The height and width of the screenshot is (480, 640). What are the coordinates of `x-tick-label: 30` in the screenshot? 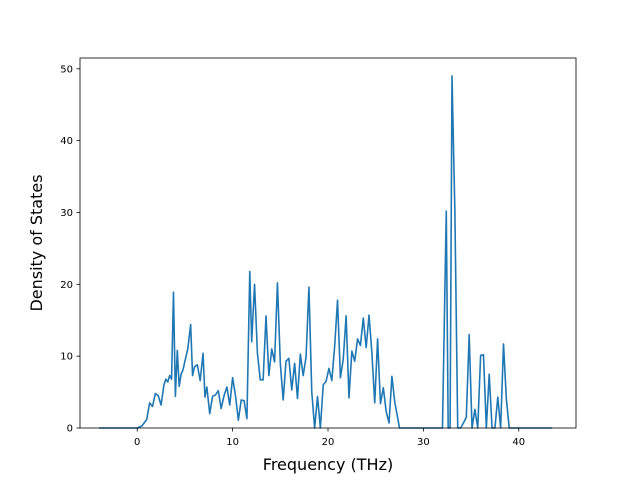 It's located at (423, 442).